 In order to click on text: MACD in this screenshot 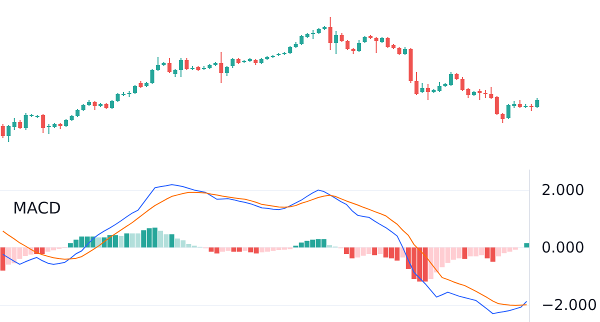, I will do `click(37, 208)`.